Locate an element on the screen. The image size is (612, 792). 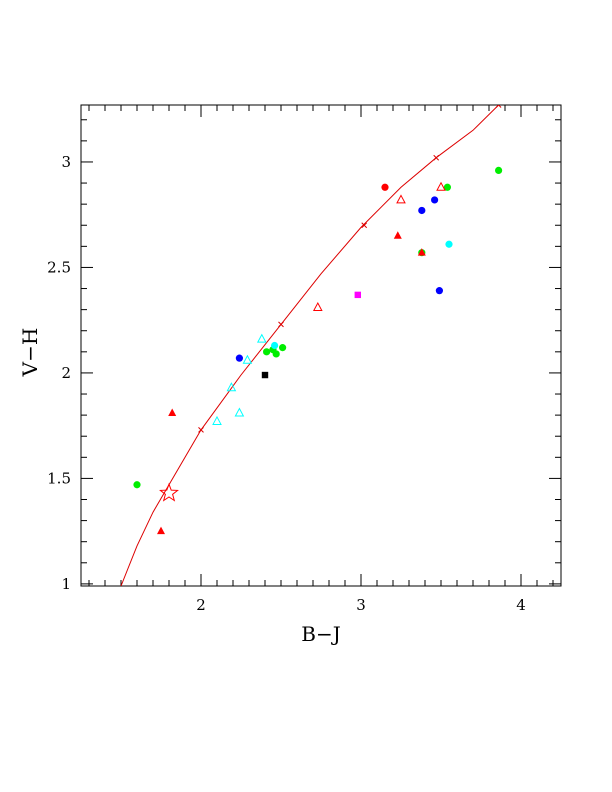
x-tick-label: 2 is located at coordinates (201, 605).